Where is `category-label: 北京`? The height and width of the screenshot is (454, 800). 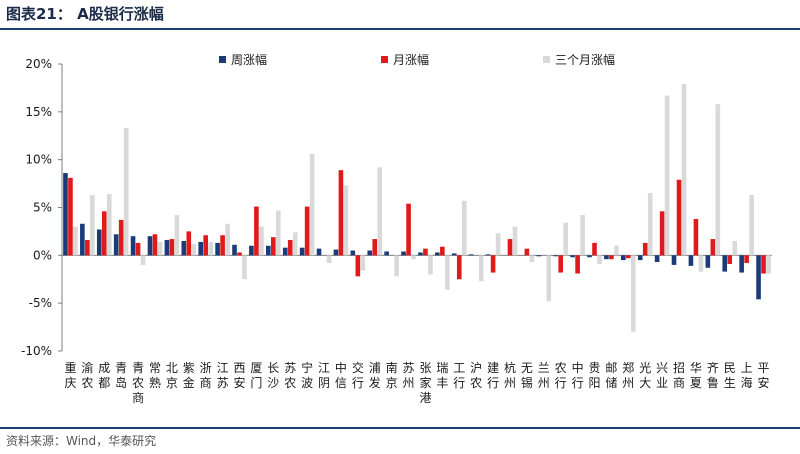 category-label: 北京 is located at coordinates (172, 375).